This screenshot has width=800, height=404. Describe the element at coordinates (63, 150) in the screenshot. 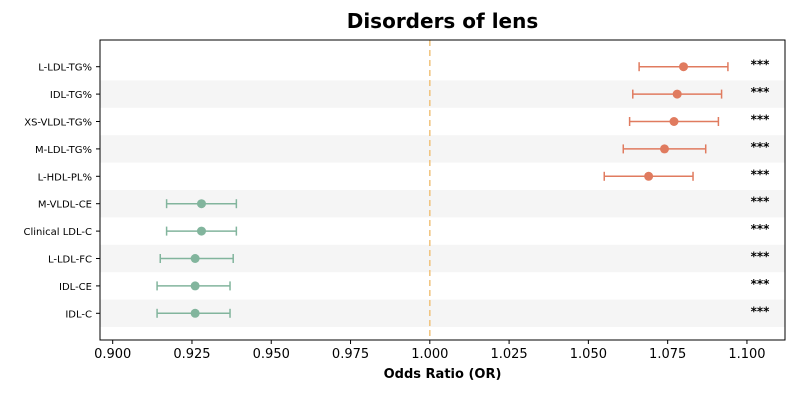

I see `y-tick-label: M-LDL-TG%` at that location.